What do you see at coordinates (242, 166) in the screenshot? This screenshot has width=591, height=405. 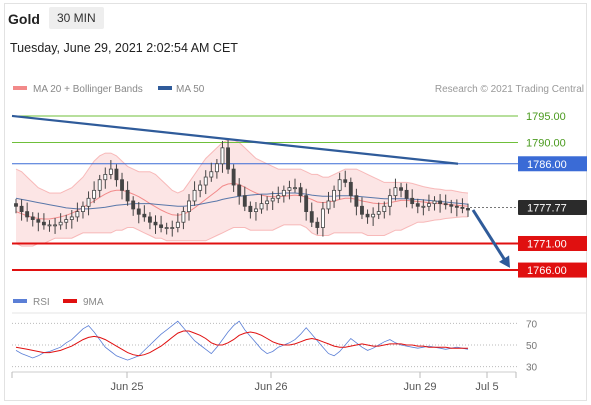 I see `bollinger-upper-line` at bounding box center [242, 166].